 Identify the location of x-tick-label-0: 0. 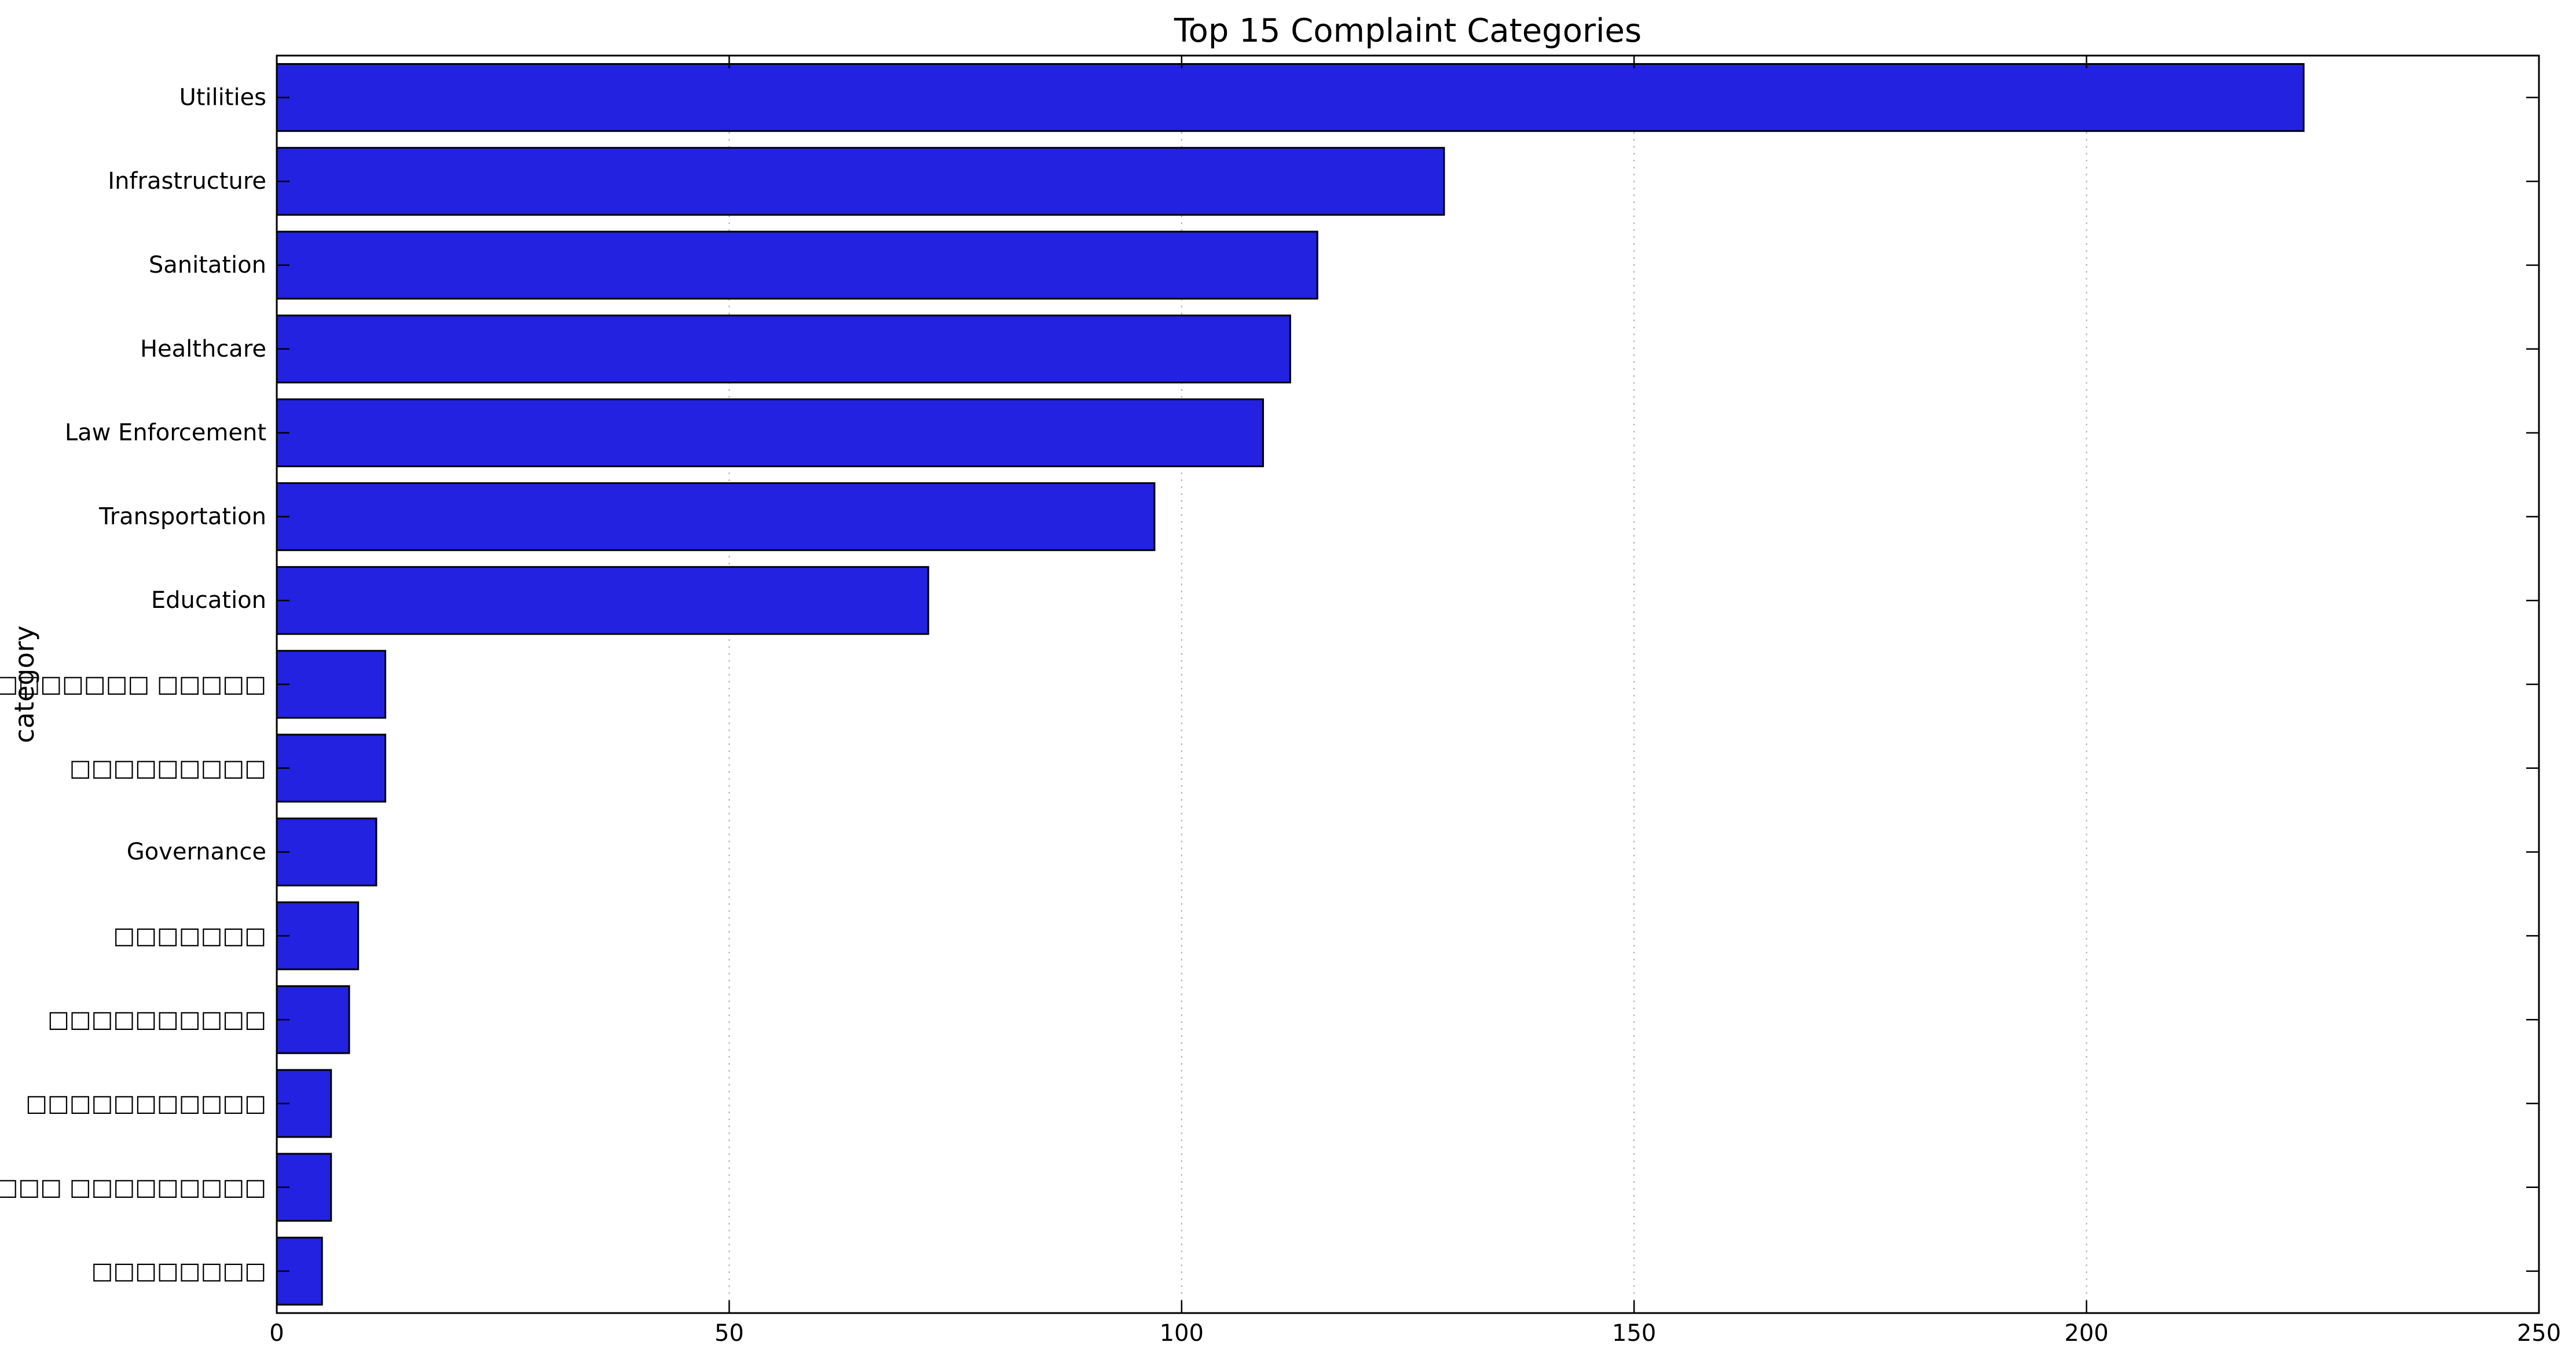
(276, 1334).